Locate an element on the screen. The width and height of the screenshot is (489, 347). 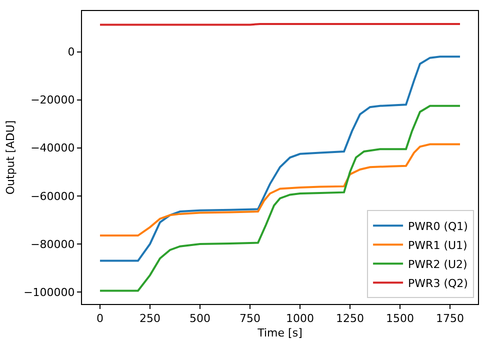
x-tick-label: 1000 is located at coordinates (300, 319).